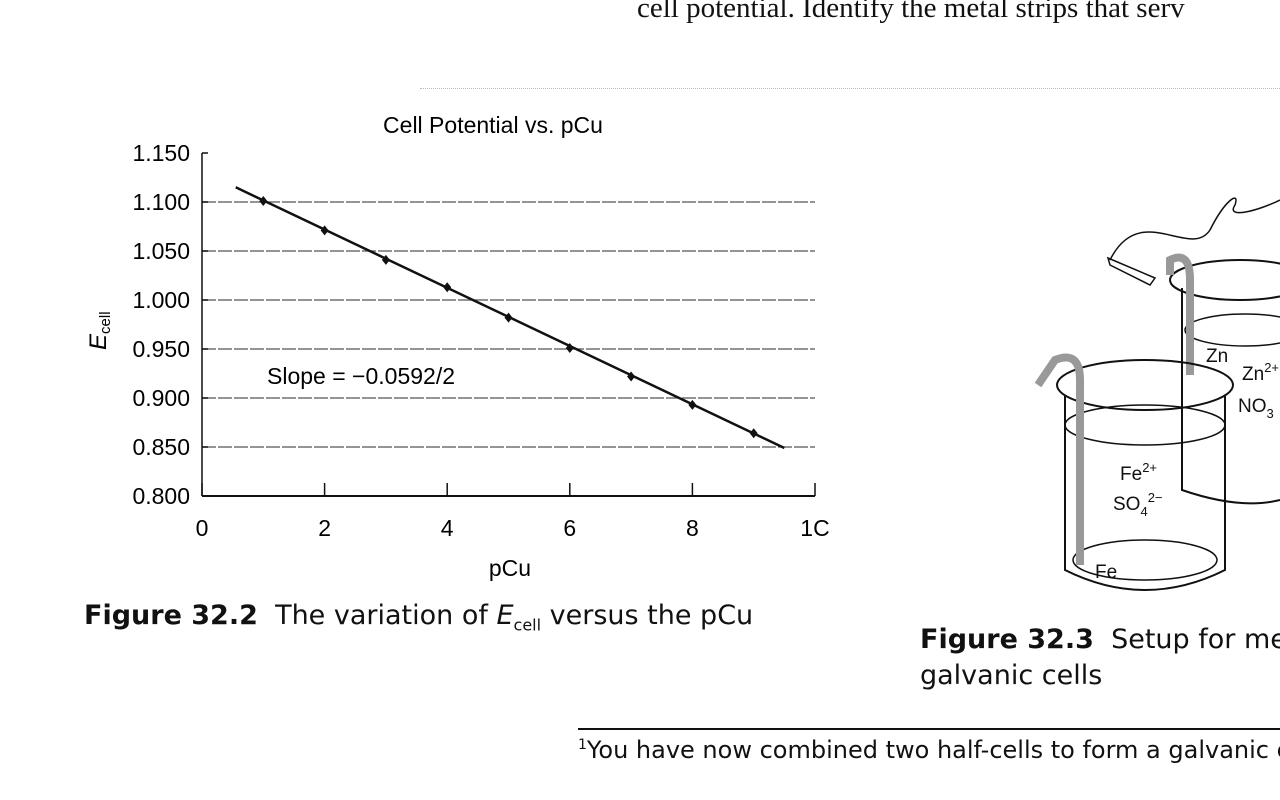 The height and width of the screenshot is (800, 1280). What do you see at coordinates (447, 528) in the screenshot?
I see `x-tick-label: 4` at bounding box center [447, 528].